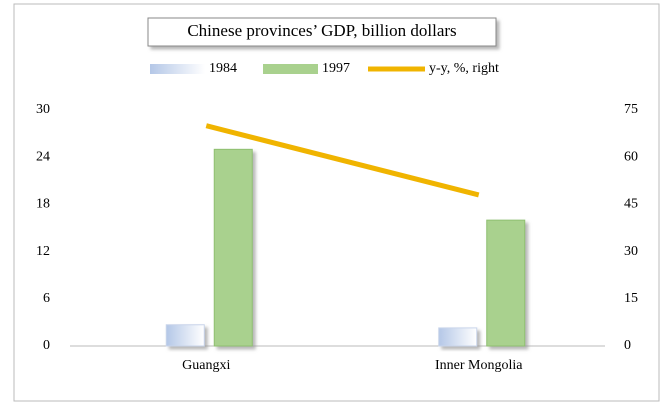 The height and width of the screenshot is (408, 667). I want to click on y2-tick-label: 75, so click(631, 109).